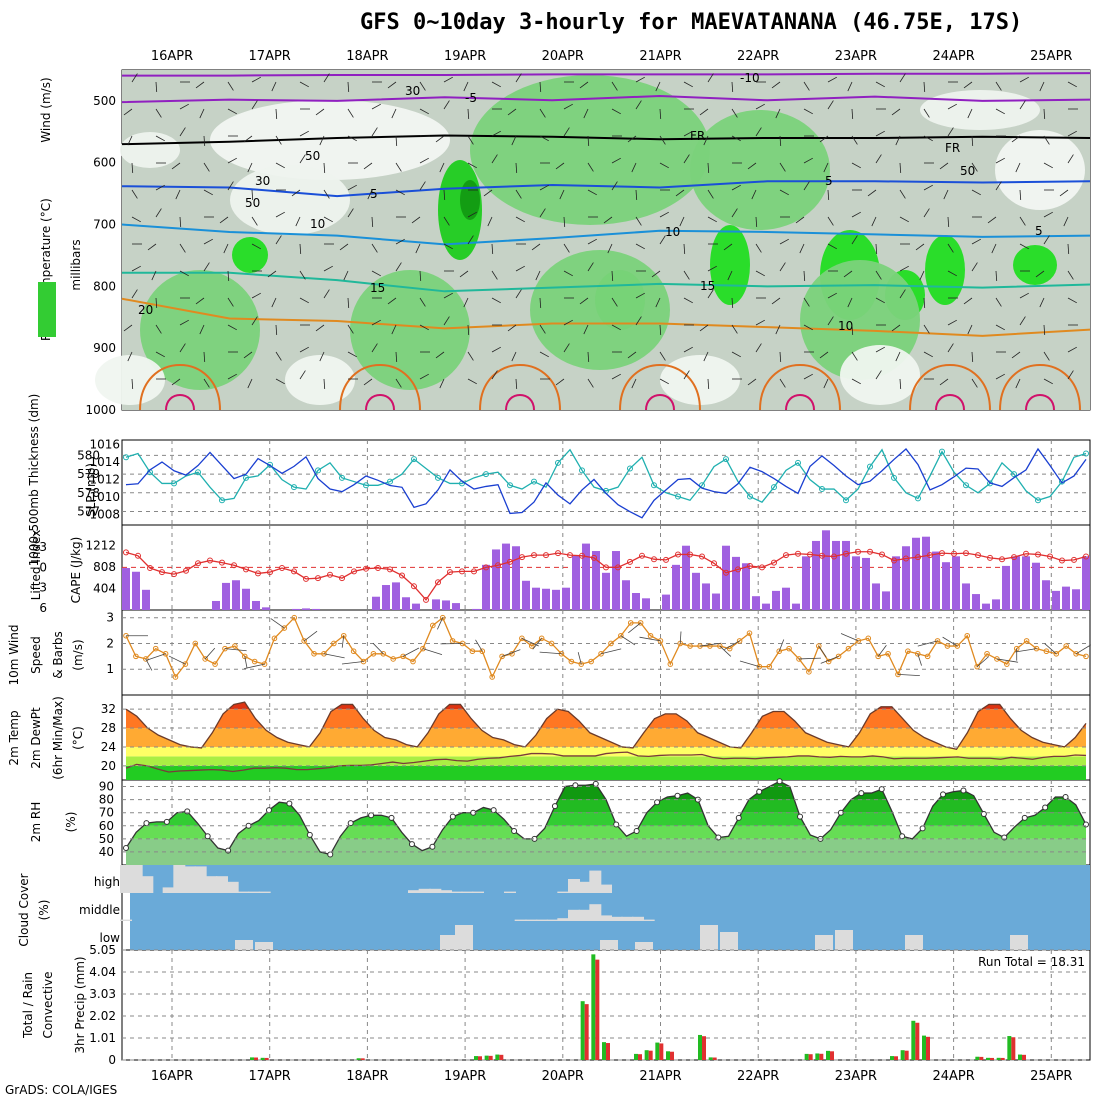 Image resolution: width=1100 pixels, height=1100 pixels. Describe the element at coordinates (574, 915) in the screenshot. I see `cloud-bar-middle` at that location.